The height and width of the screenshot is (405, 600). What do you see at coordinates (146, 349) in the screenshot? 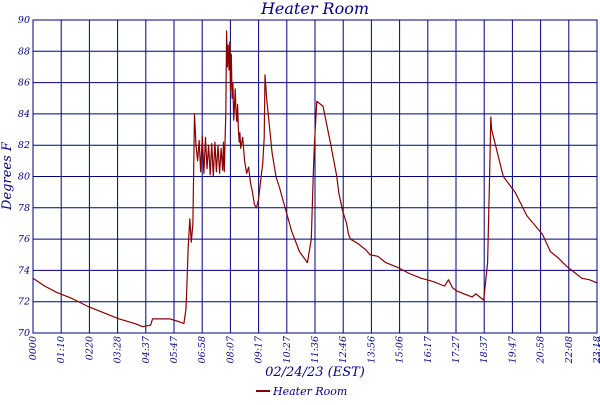
I see `x-tick-label: 04:37` at bounding box center [146, 349].